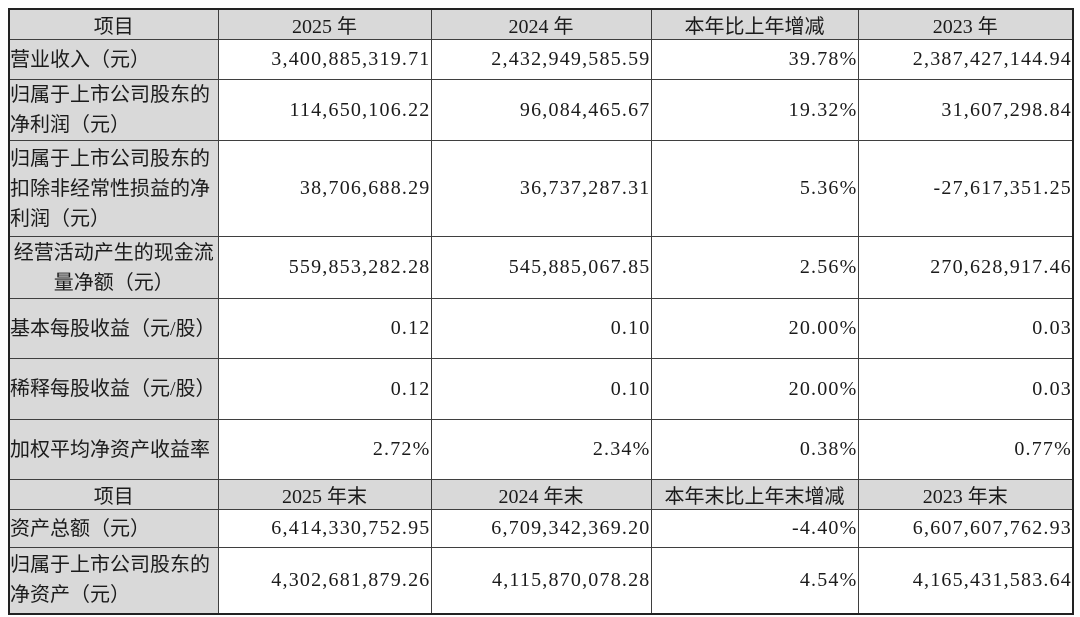 Image resolution: width=1080 pixels, height=617 pixels. Describe the element at coordinates (113, 389) in the screenshot. I see `row-label: 稀释每股收益（元/股）` at that location.